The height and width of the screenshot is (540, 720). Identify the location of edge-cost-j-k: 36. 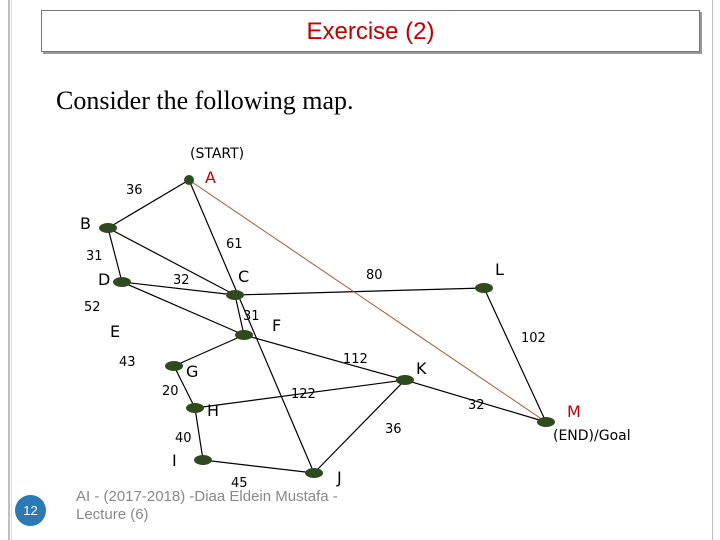
(393, 429).